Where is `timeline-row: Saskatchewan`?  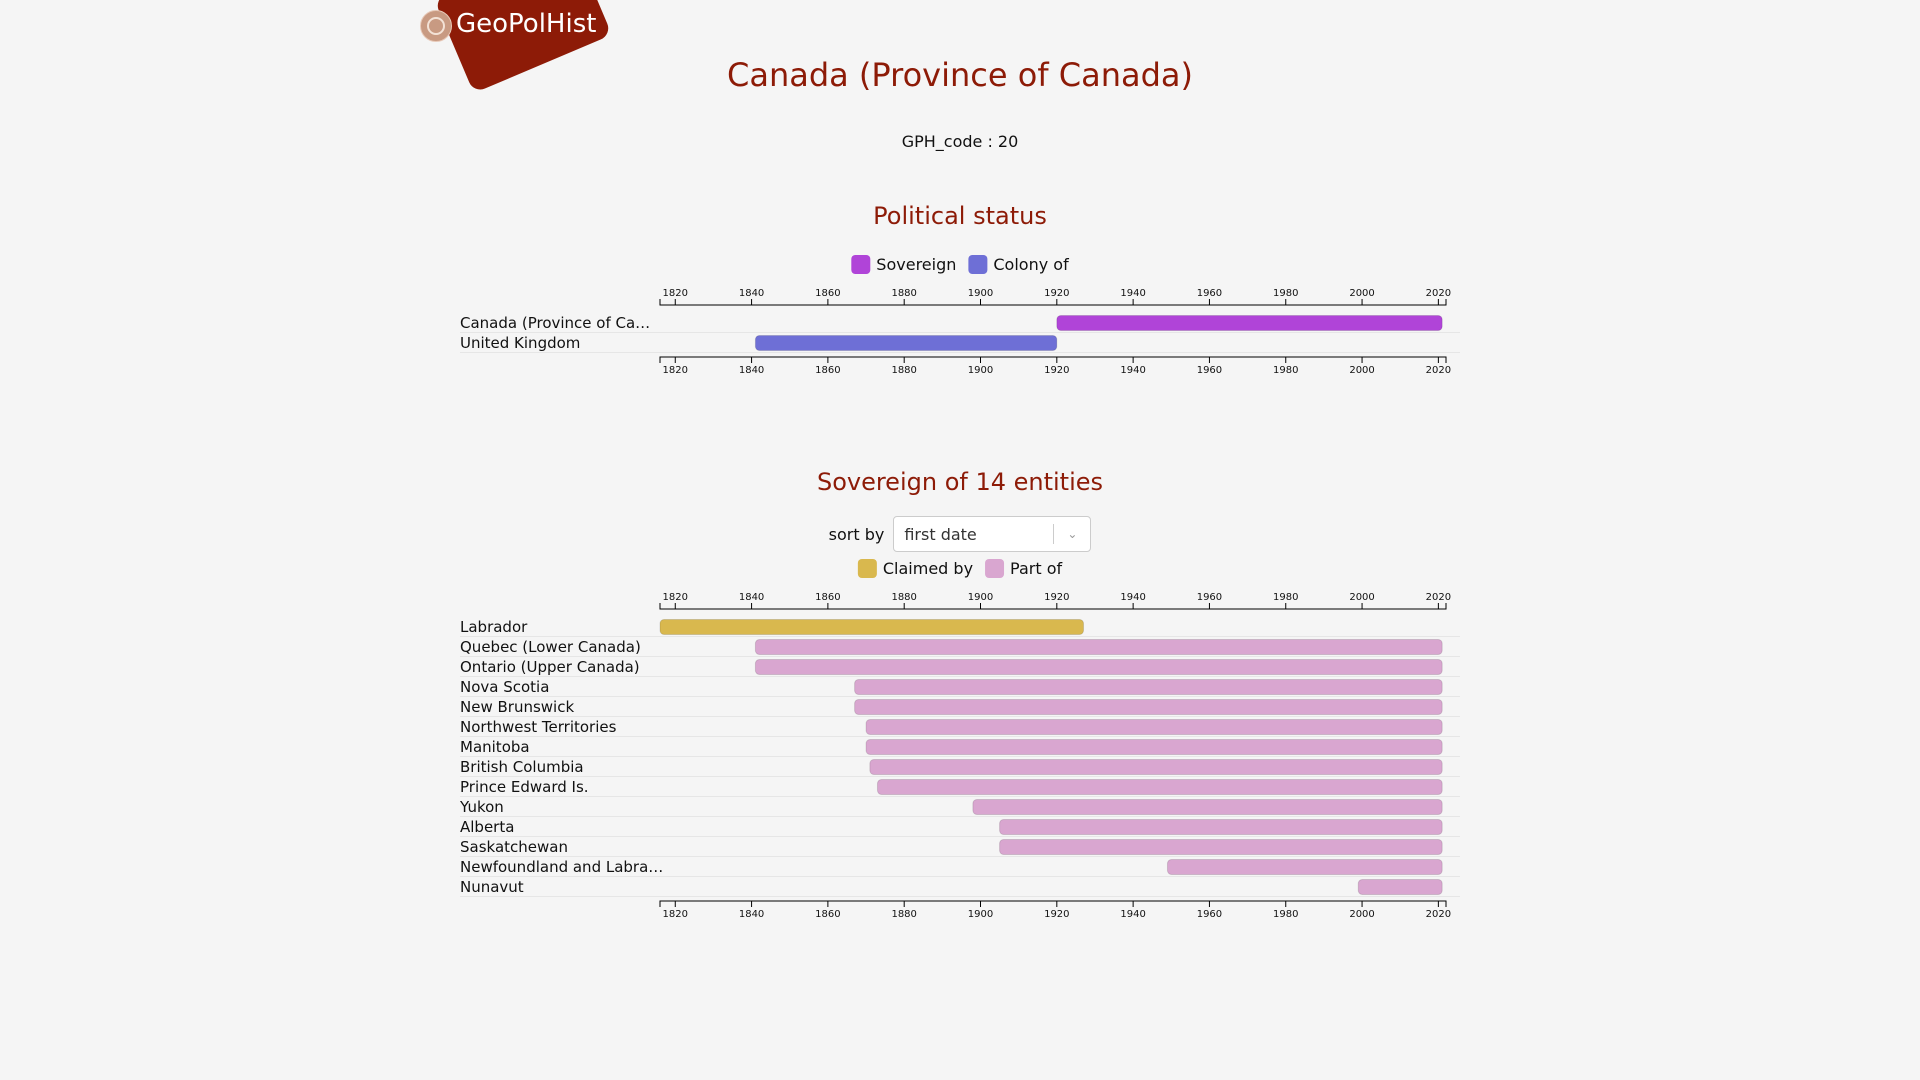
timeline-row: Saskatchewan is located at coordinates (960, 847).